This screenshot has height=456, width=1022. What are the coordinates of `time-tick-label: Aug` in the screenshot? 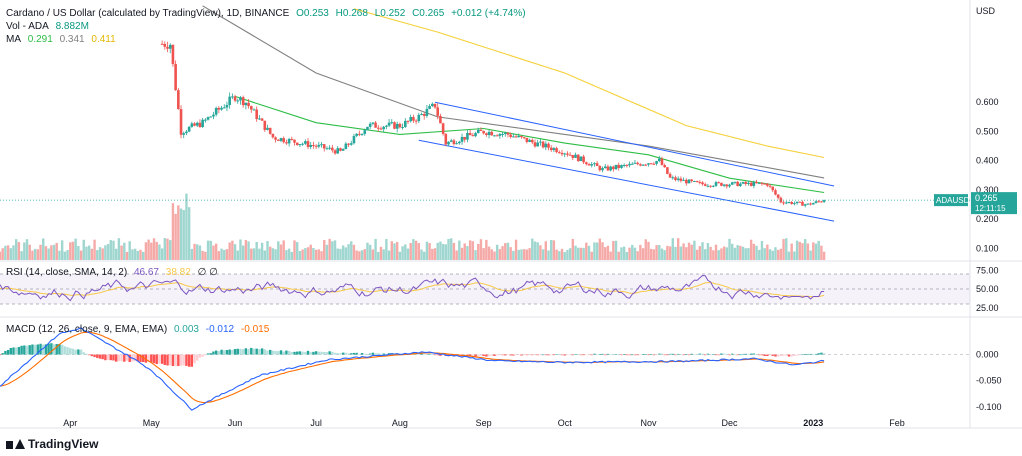 It's located at (400, 423).